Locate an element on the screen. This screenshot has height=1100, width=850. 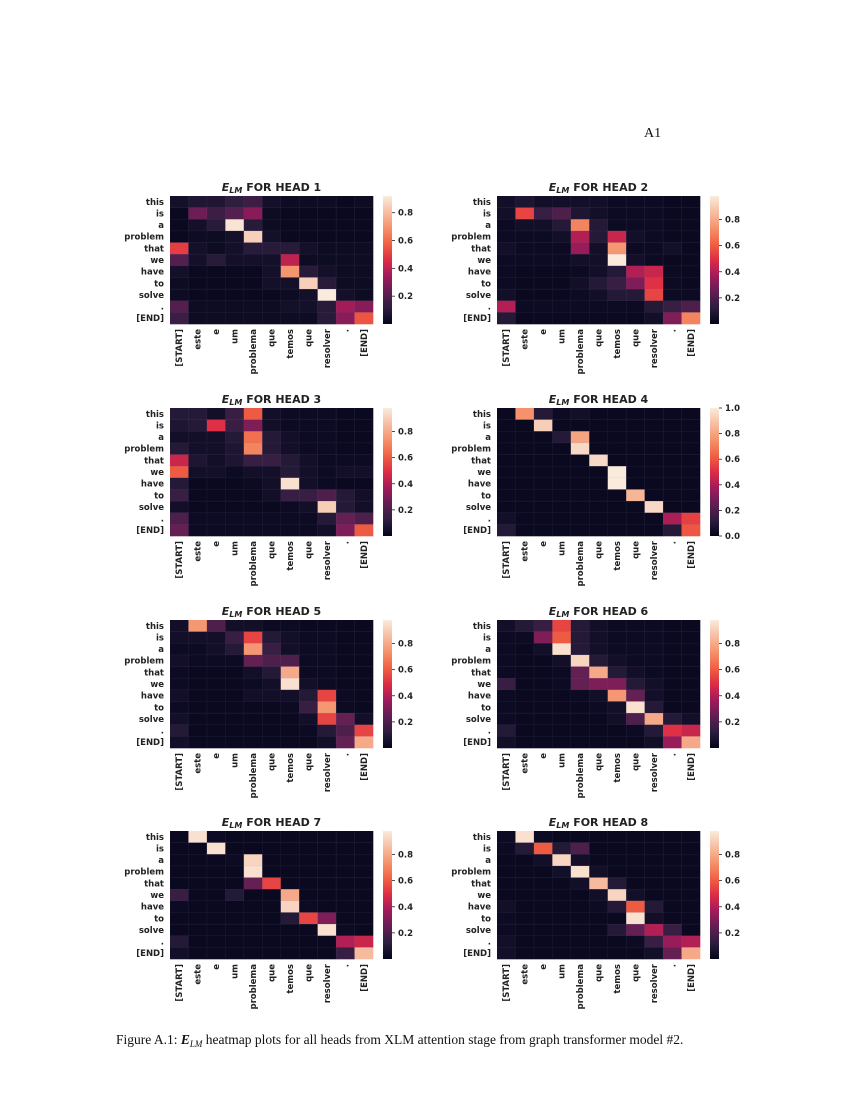
col-tick-label: [END] is located at coordinates (692, 978).